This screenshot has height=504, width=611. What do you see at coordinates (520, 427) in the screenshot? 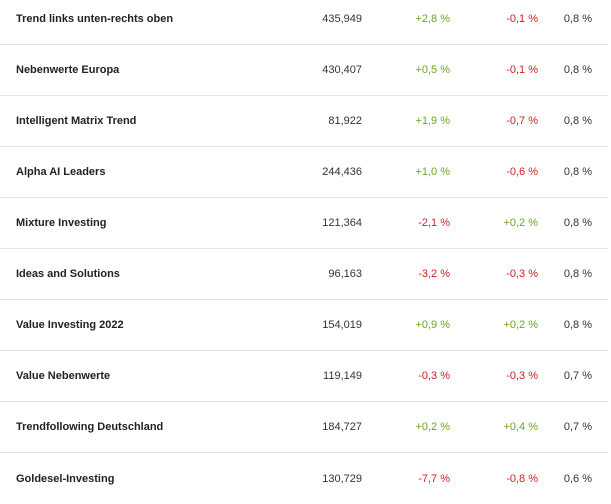
I see `change-2: +0,4 %` at bounding box center [520, 427].